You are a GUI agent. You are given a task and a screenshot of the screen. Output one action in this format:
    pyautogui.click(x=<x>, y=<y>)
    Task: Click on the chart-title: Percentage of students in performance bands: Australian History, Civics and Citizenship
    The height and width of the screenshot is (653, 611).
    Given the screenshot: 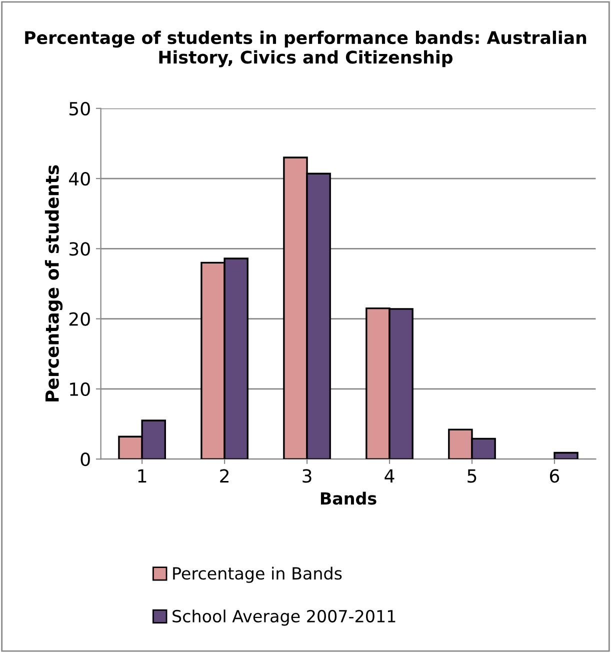 What is the action you would take?
    pyautogui.click(x=305, y=49)
    